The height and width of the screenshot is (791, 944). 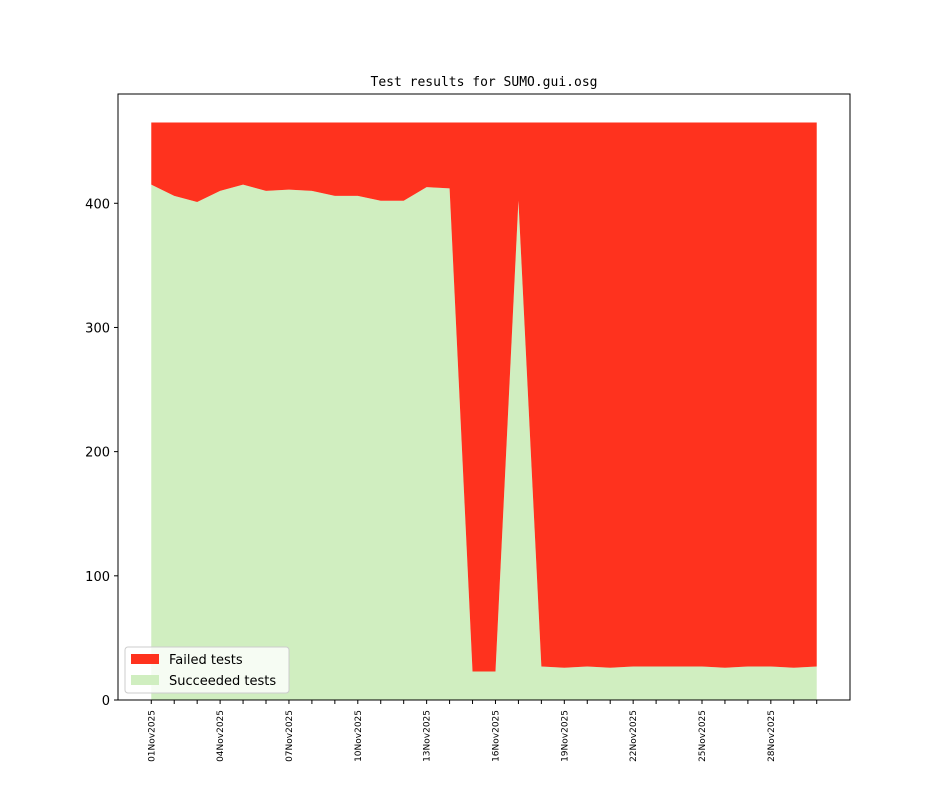 I want to click on y-tick-label: 200, so click(x=97, y=453).